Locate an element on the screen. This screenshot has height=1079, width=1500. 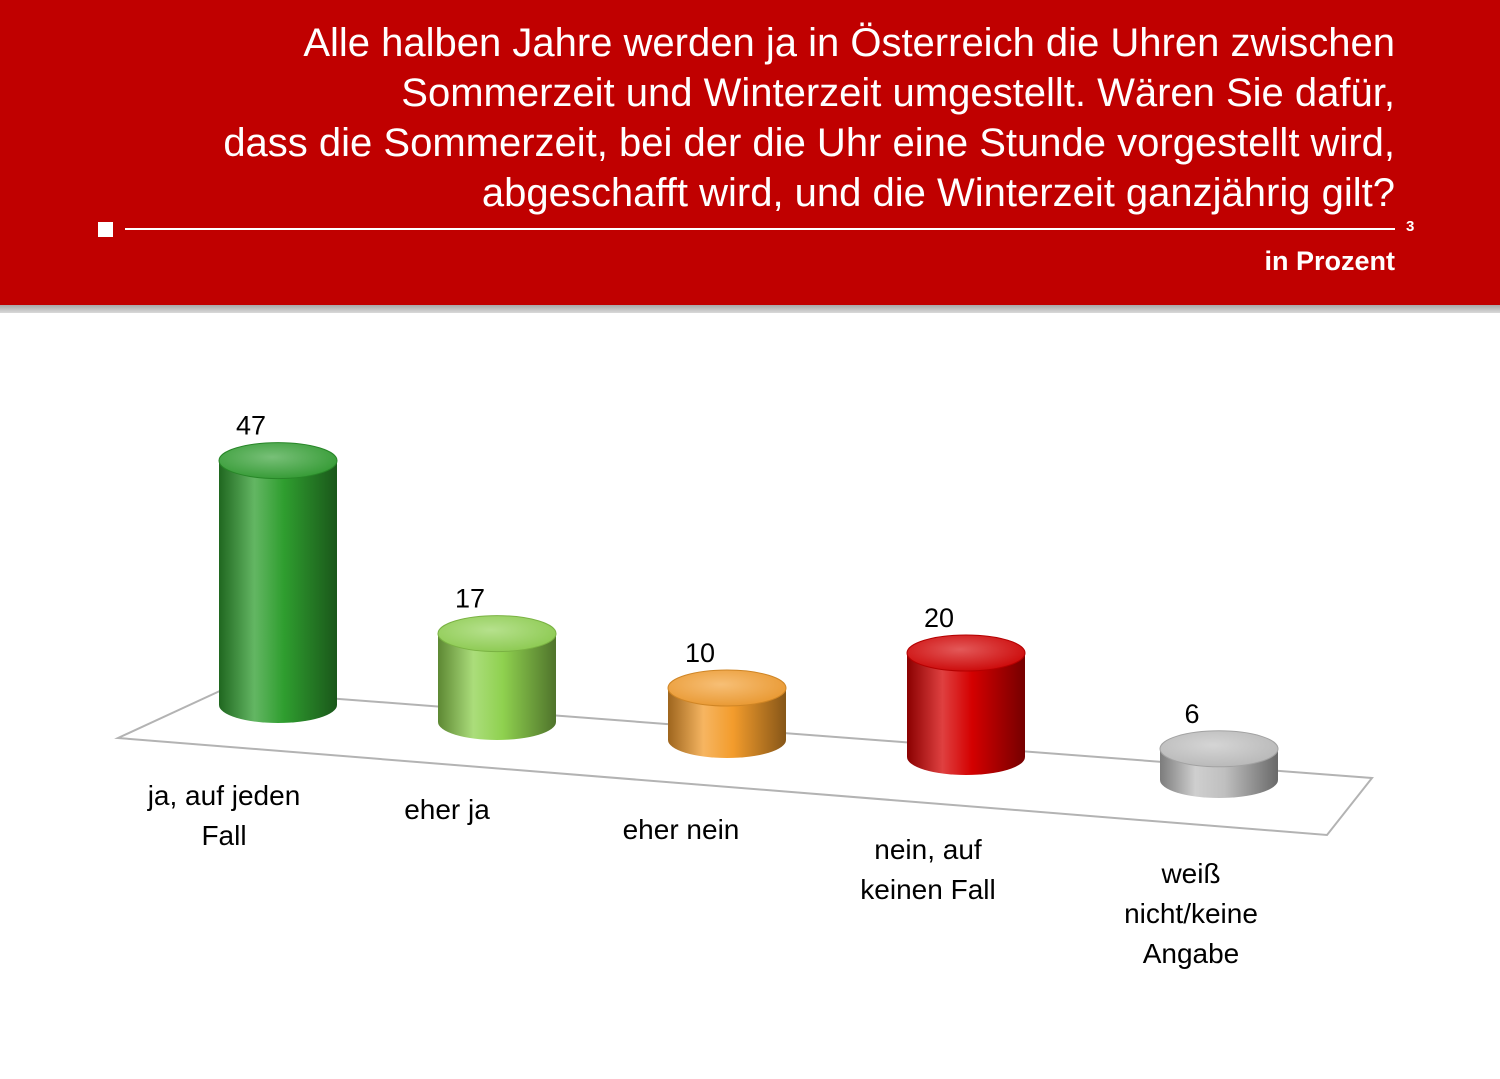
category-label-line: ja, auf jeden is located at coordinates (224, 795).